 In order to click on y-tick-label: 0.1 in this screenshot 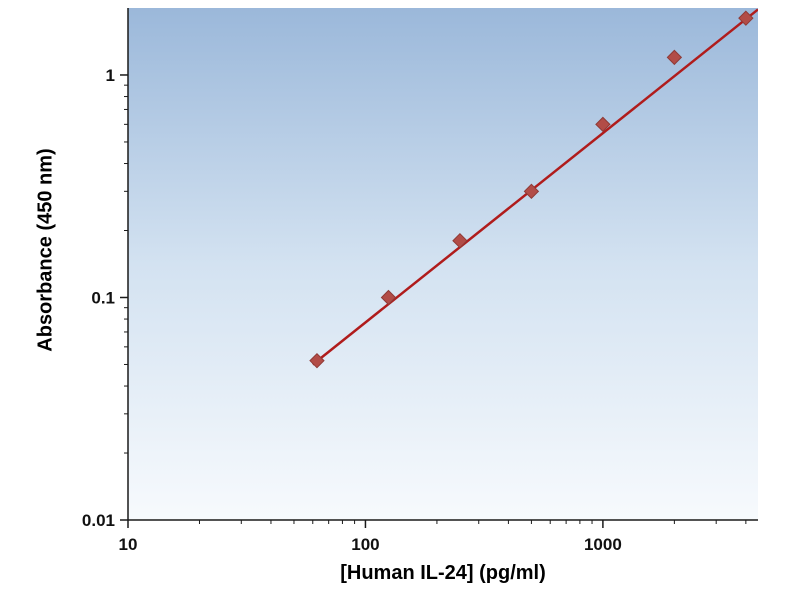, I will do `click(103, 297)`.